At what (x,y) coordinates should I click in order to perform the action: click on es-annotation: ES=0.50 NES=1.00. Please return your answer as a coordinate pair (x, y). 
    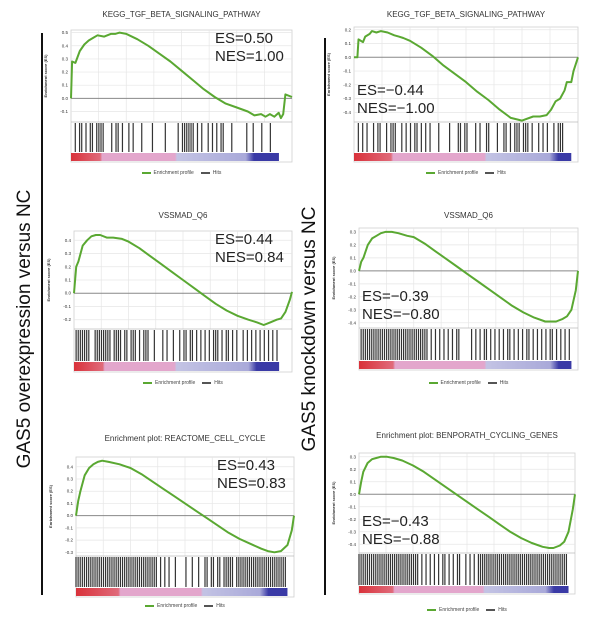
    Looking at the image, I should click on (249, 48).